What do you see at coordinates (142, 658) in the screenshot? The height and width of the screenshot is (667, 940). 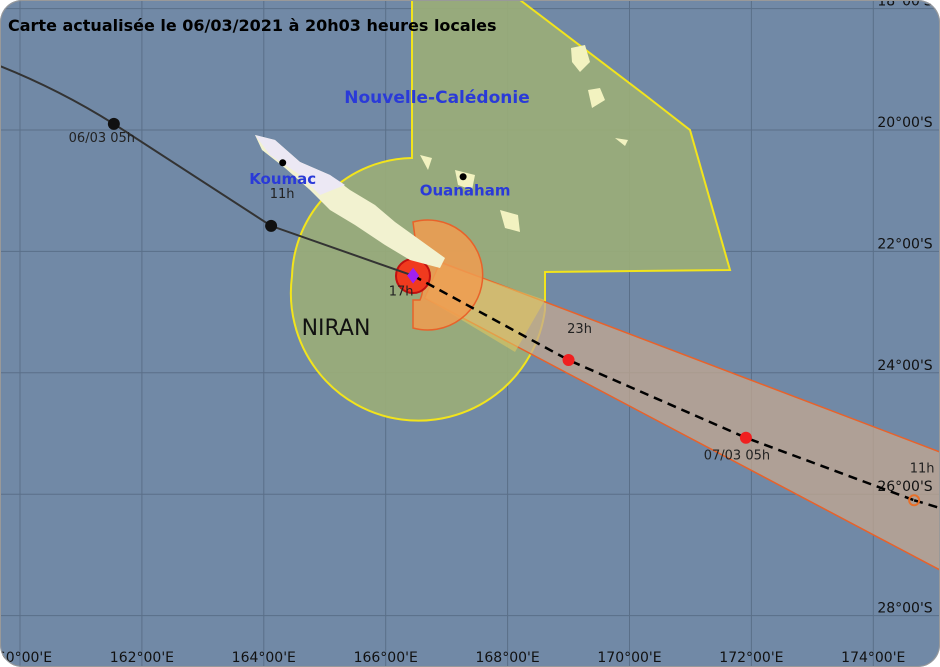 I see `lon-label: 162°00'E` at bounding box center [142, 658].